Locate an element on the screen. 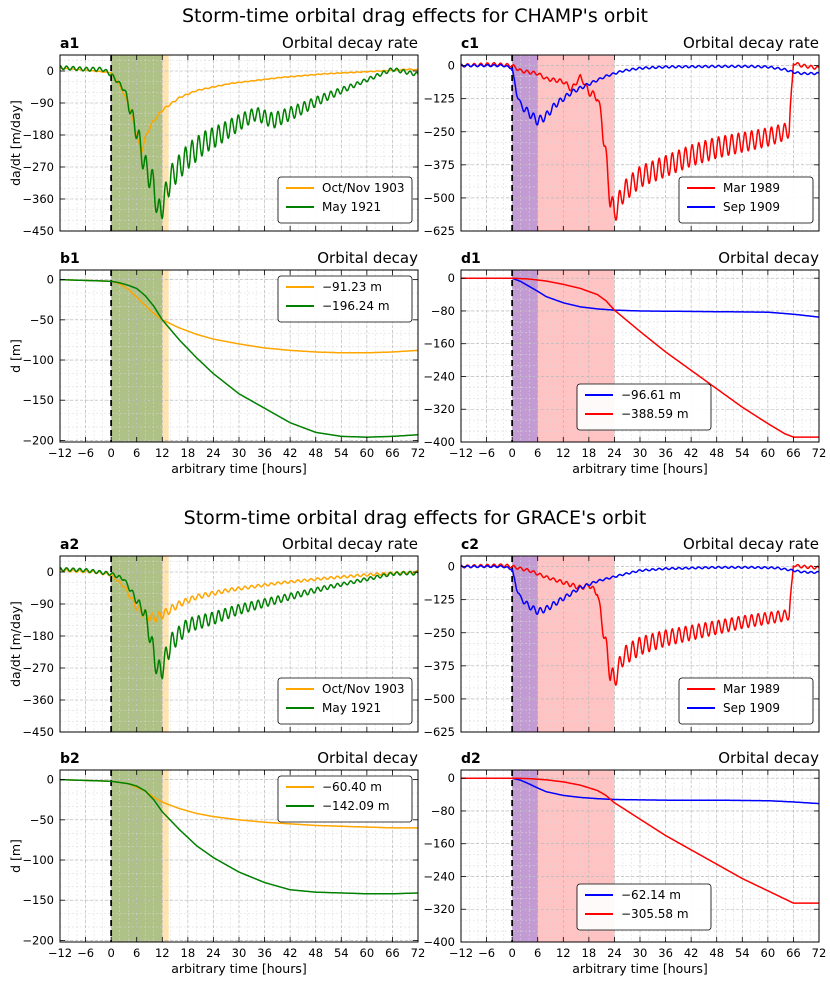 This screenshot has height=997, width=830. y-tick-label: −270 is located at coordinates (38, 668).